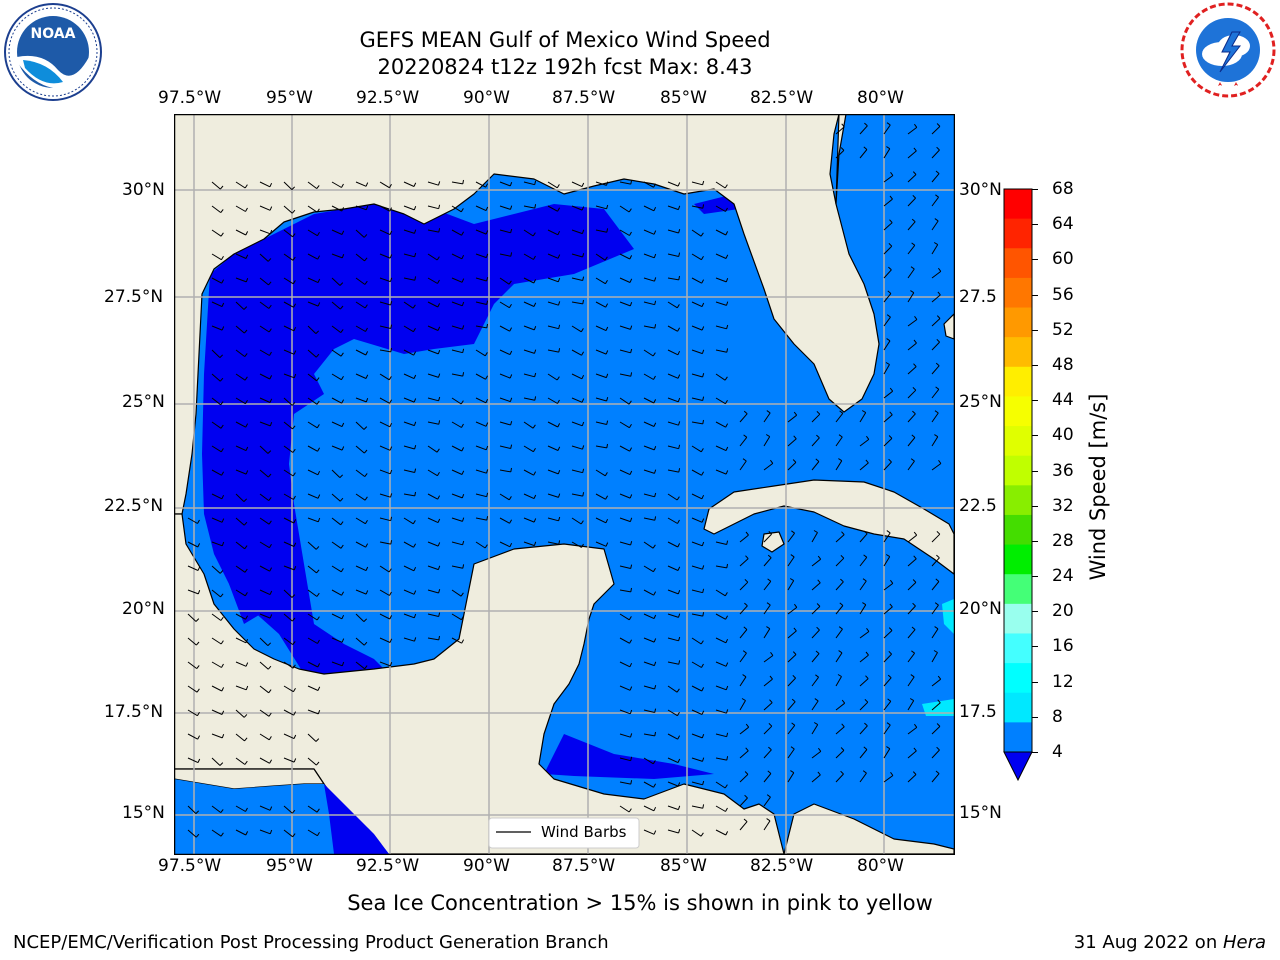 The height and width of the screenshot is (960, 1280). I want to click on lat-label-left: 27.5°N, so click(134, 297).